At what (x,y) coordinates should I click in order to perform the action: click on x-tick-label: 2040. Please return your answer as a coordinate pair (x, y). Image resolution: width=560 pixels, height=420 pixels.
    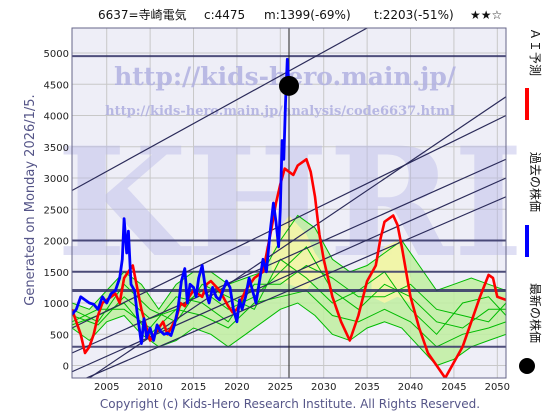
    Looking at the image, I should click on (410, 387).